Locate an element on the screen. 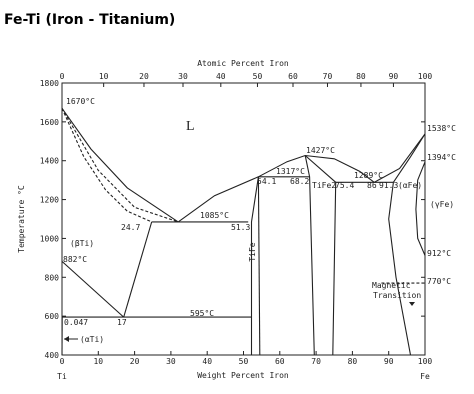 This screenshot has width=474, height=394. top-tick-label: 30 is located at coordinates (183, 76).